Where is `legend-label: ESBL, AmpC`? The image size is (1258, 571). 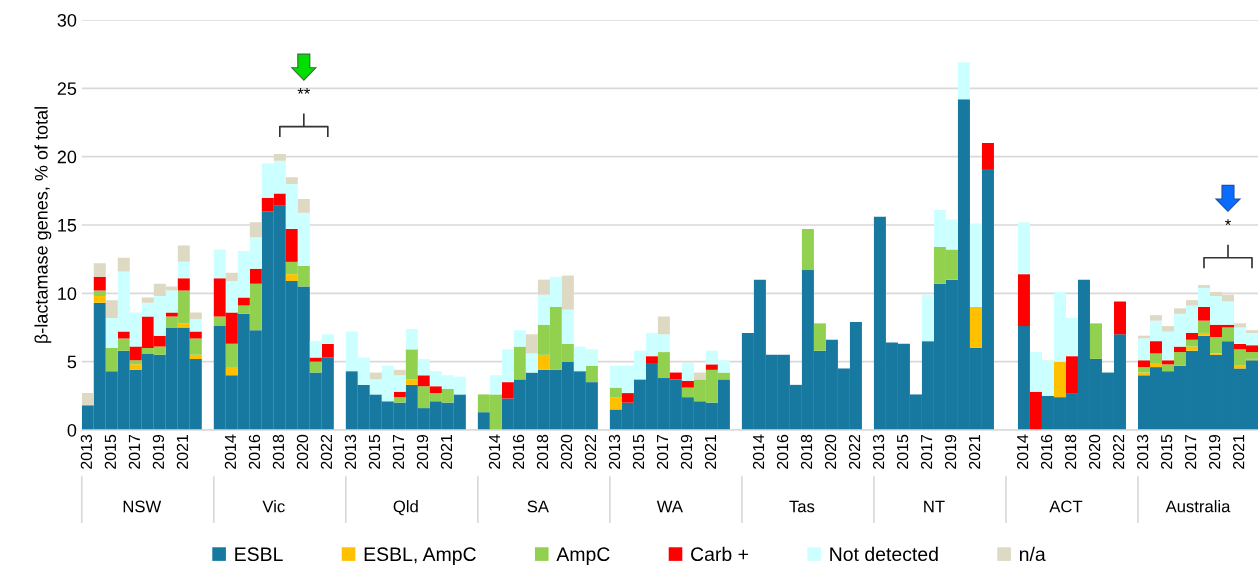 legend-label: ESBL, AmpC is located at coordinates (420, 556).